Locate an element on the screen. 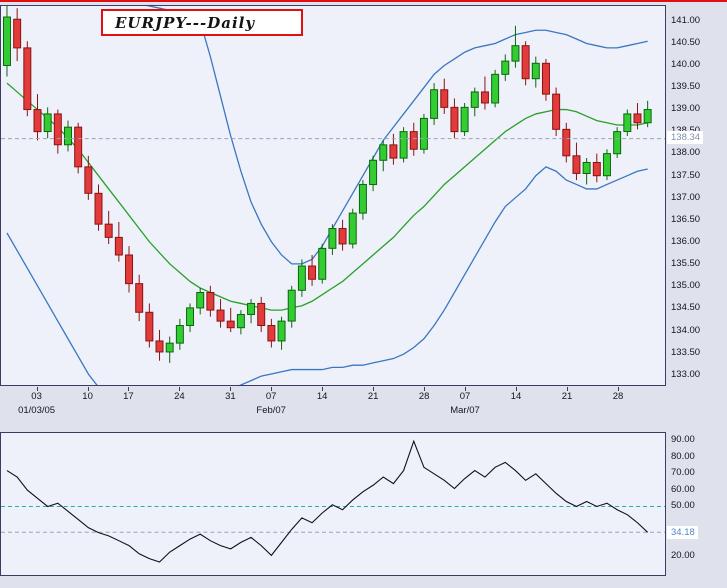 This screenshot has height=588, width=727. oscillator-axis-label: 50.00 is located at coordinates (683, 506).